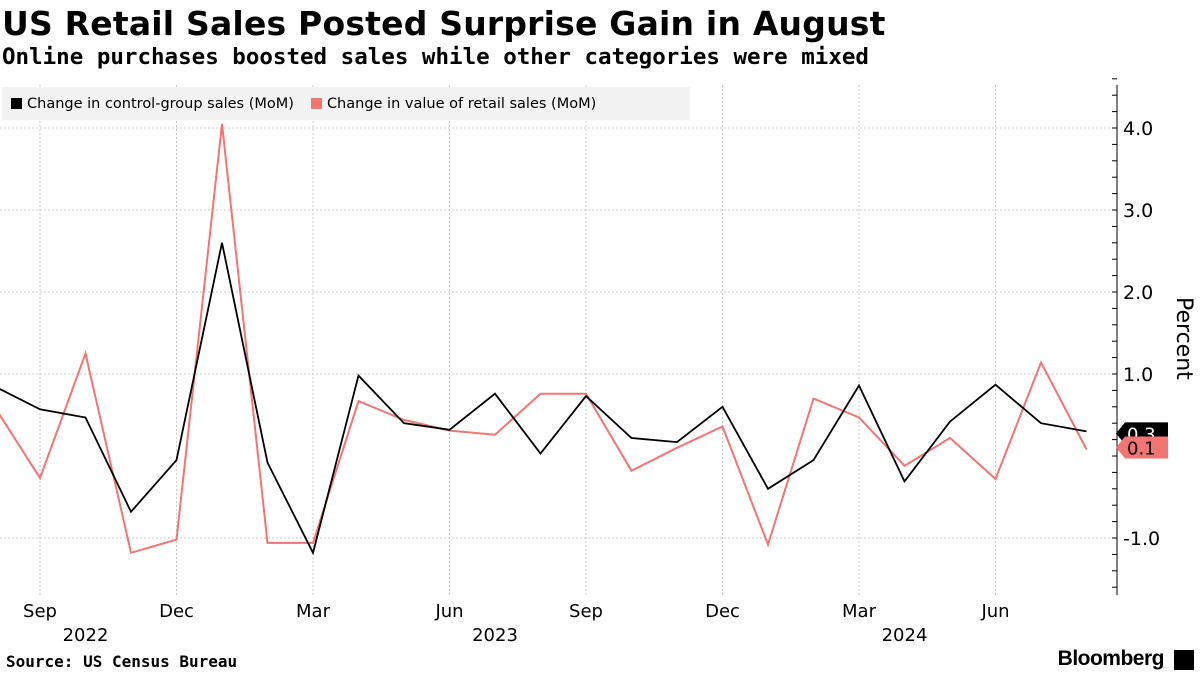 The height and width of the screenshot is (675, 1200). What do you see at coordinates (461, 103) in the screenshot?
I see `legend-label-retail: Change in value of retail sales (MoM)` at bounding box center [461, 103].